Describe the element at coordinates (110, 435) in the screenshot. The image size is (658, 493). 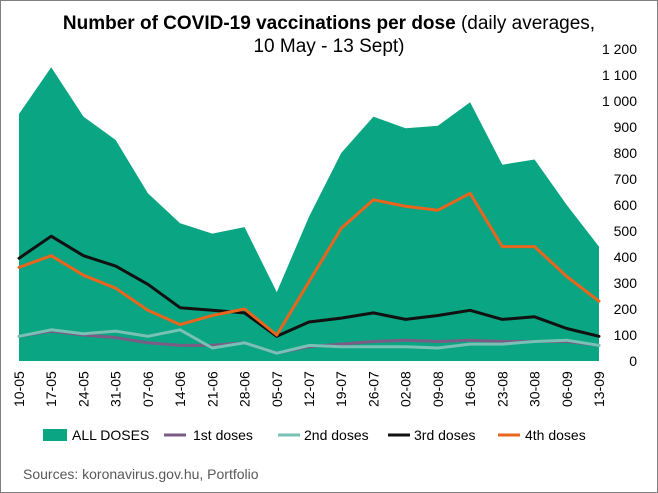
I see `legend-label-all-doses: ALL DOSES` at that location.